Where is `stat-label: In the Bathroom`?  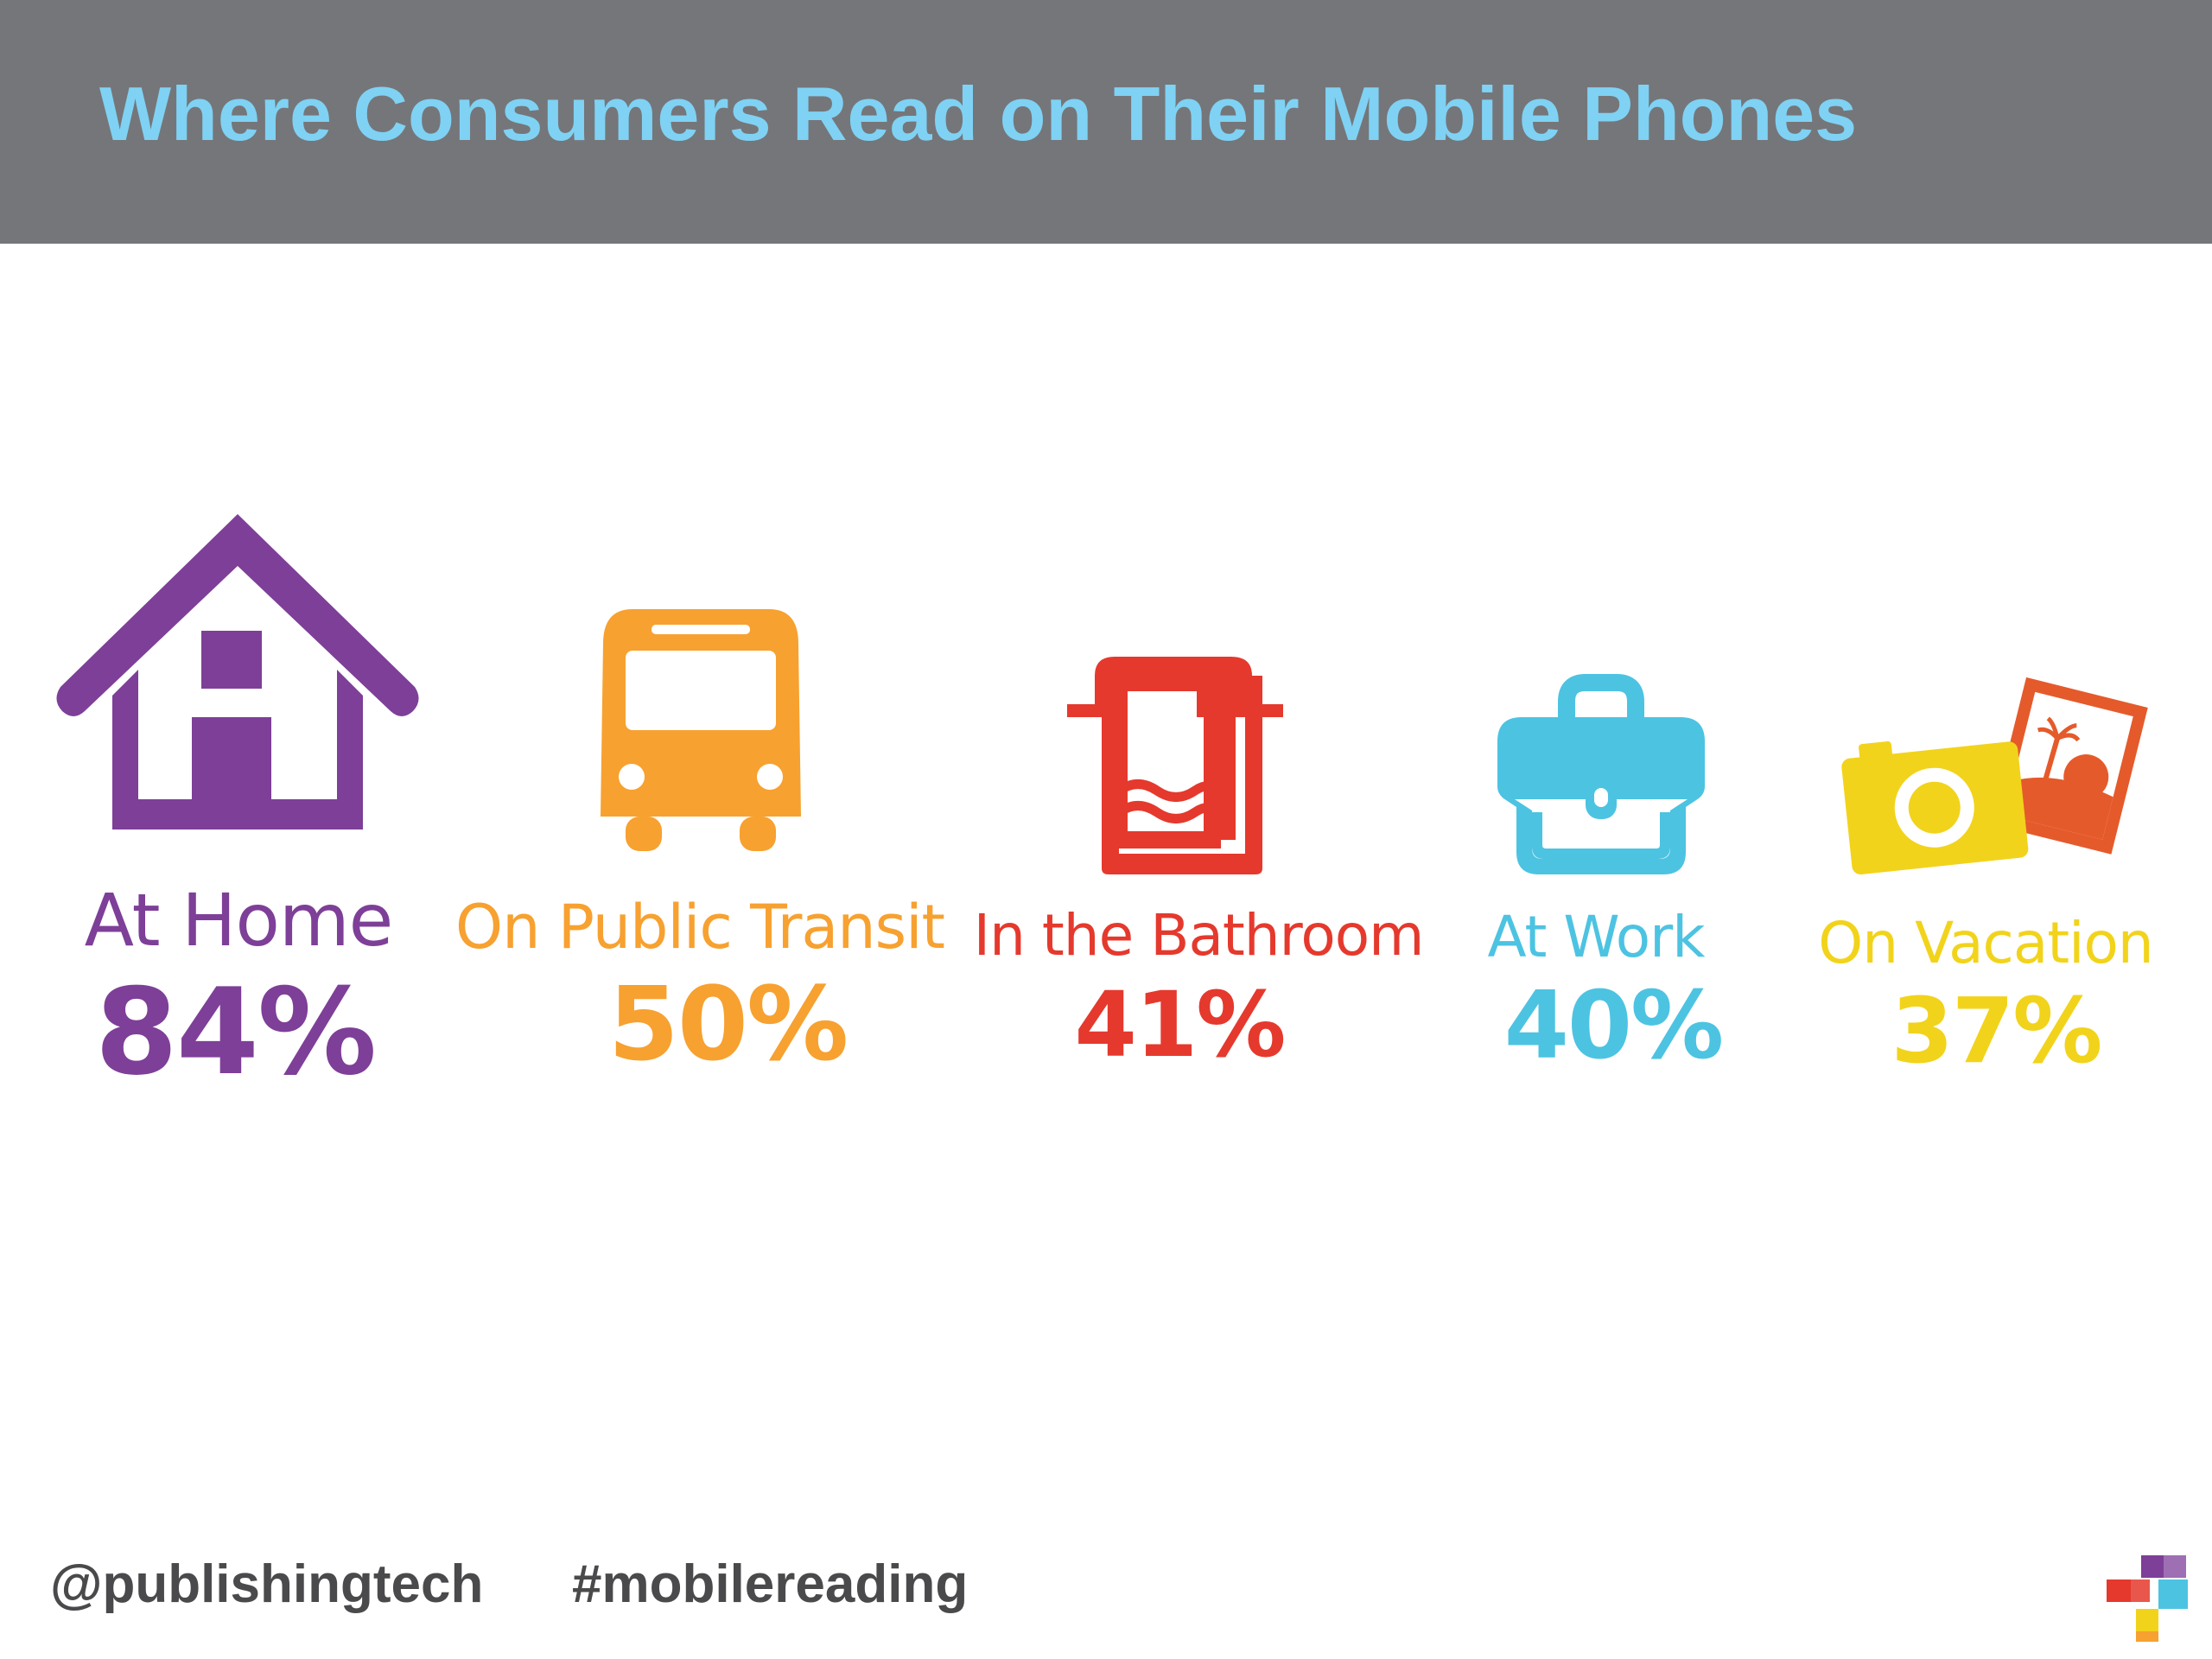 stat-label: In the Bathroom is located at coordinates (1199, 936).